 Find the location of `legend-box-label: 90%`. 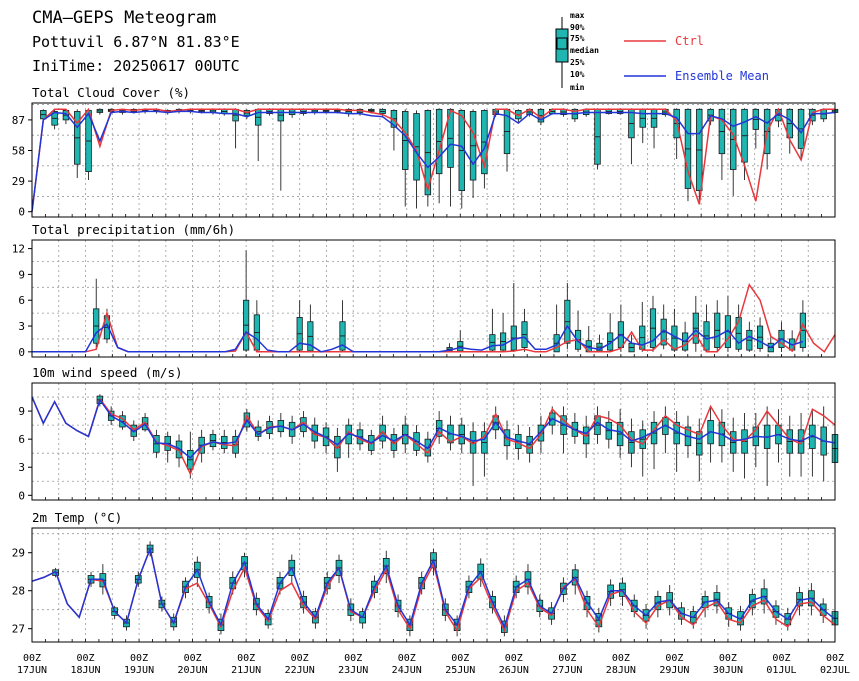

legend-box-label: 90% is located at coordinates (577, 27).